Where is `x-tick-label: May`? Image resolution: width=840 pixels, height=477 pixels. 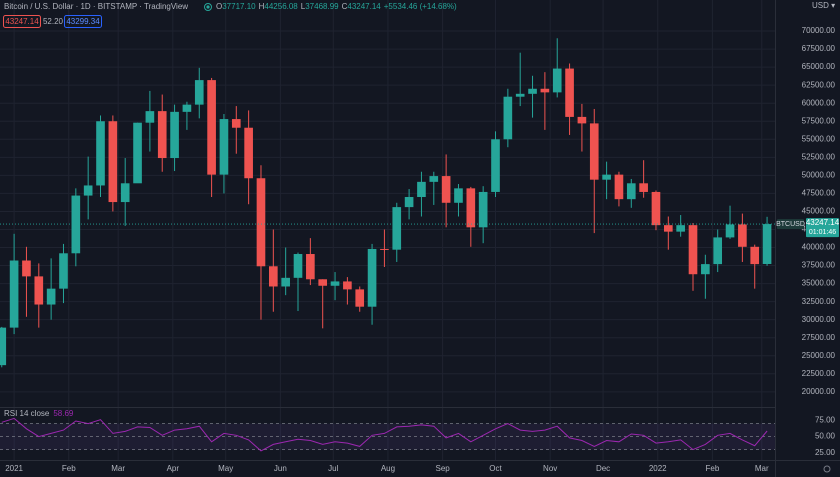 x-tick-label: May is located at coordinates (225, 468).